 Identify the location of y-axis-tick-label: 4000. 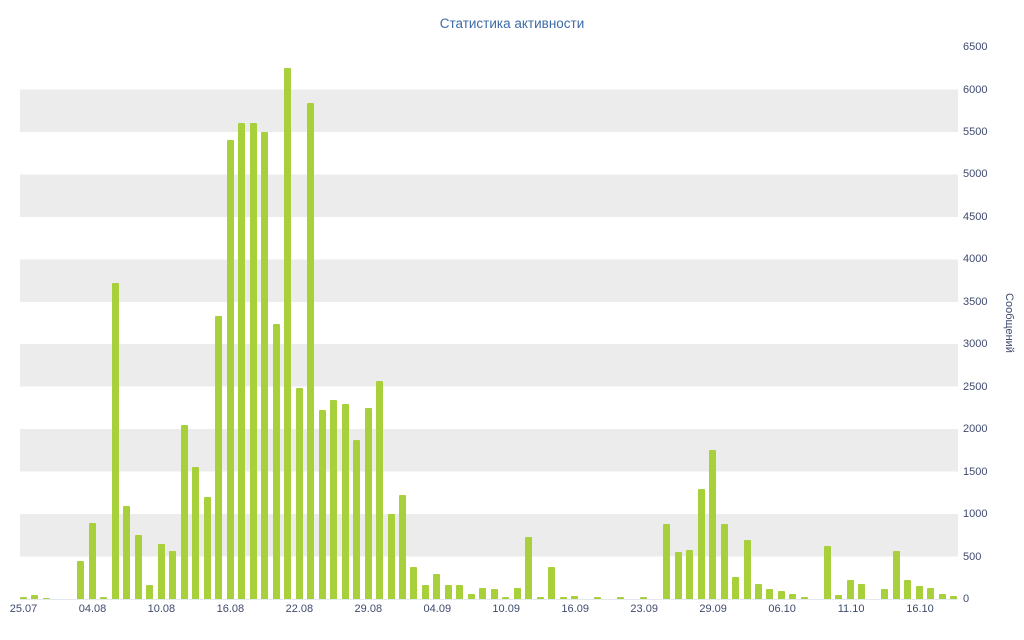
(975, 259).